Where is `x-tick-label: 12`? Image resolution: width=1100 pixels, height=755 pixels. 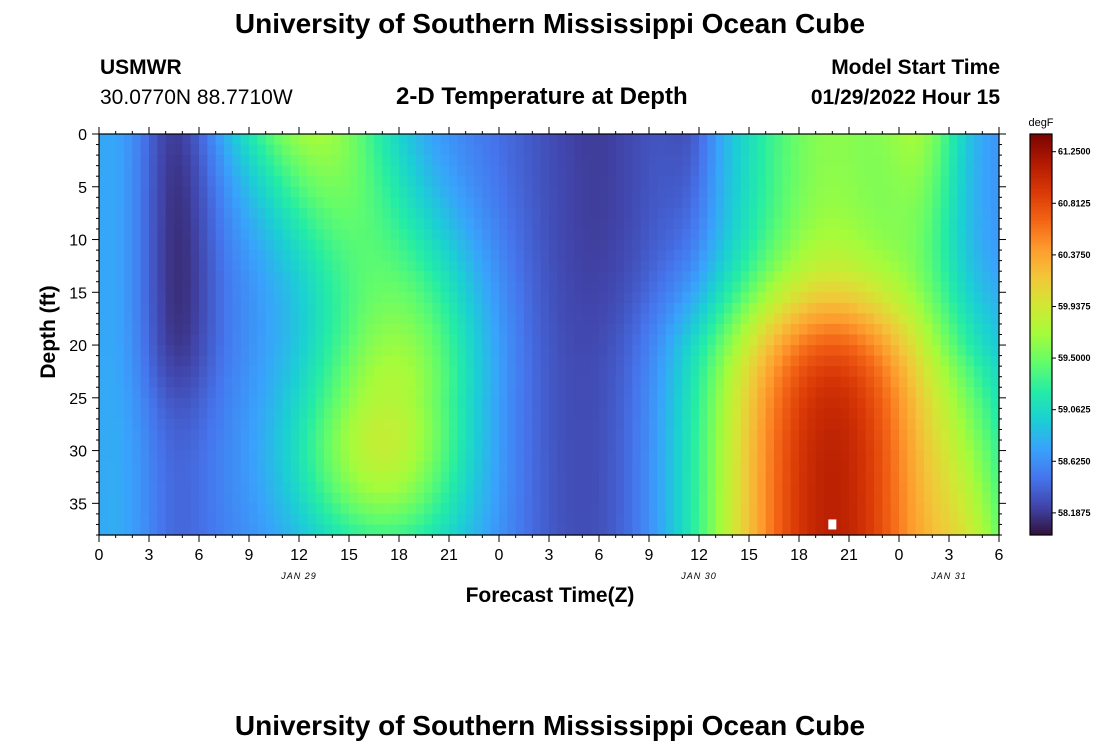 x-tick-label: 12 is located at coordinates (299, 555).